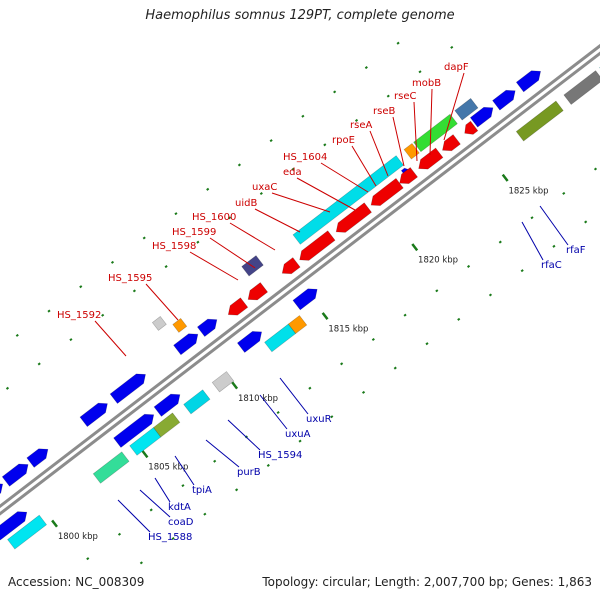  I want to click on lower-gene-label: uxuA, so click(298, 434).